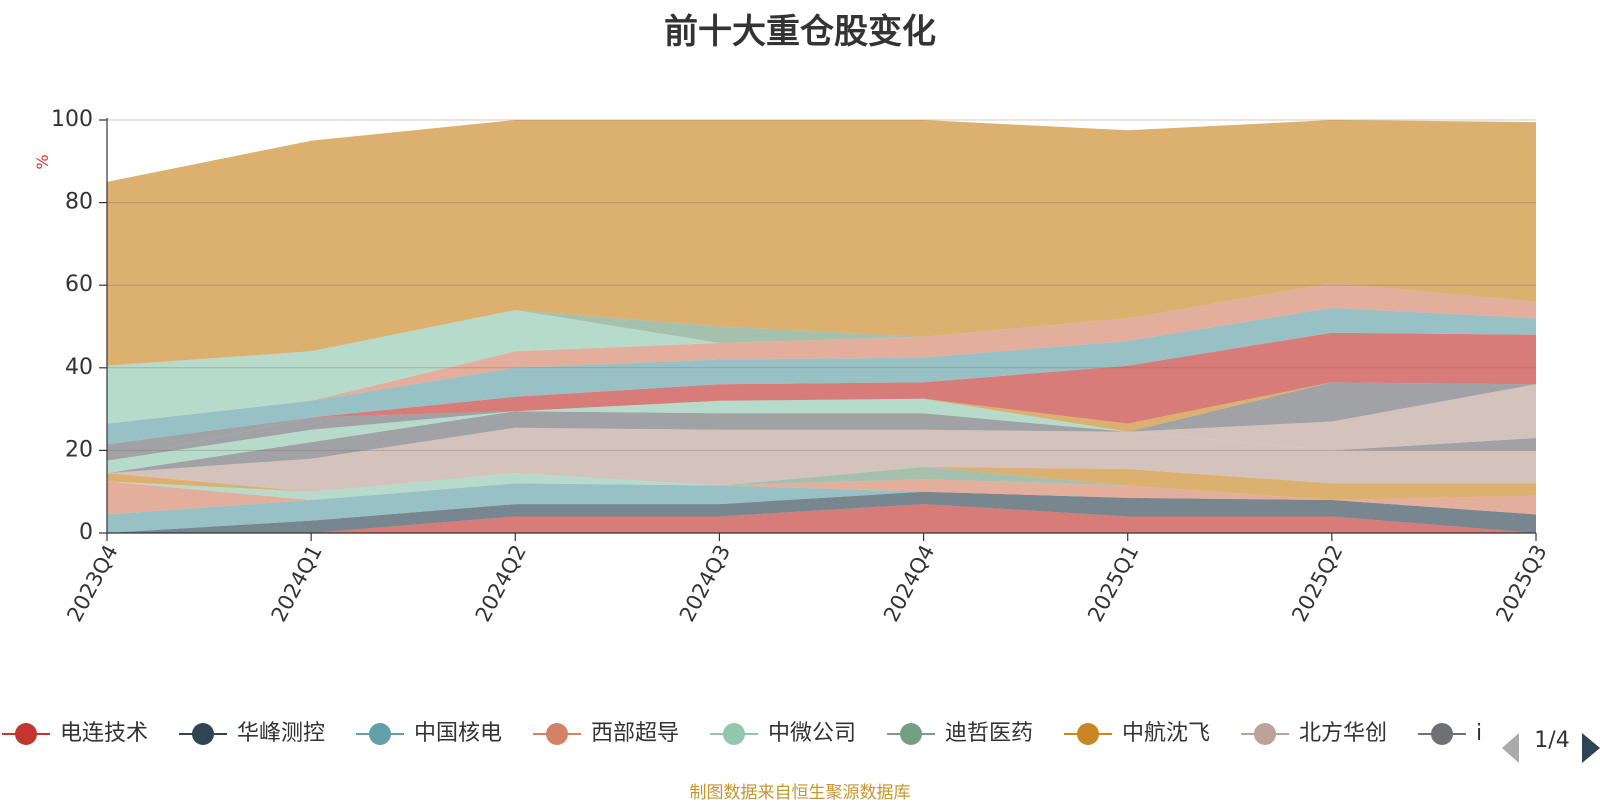  I want to click on legend-prev-icon, so click(1510, 748).